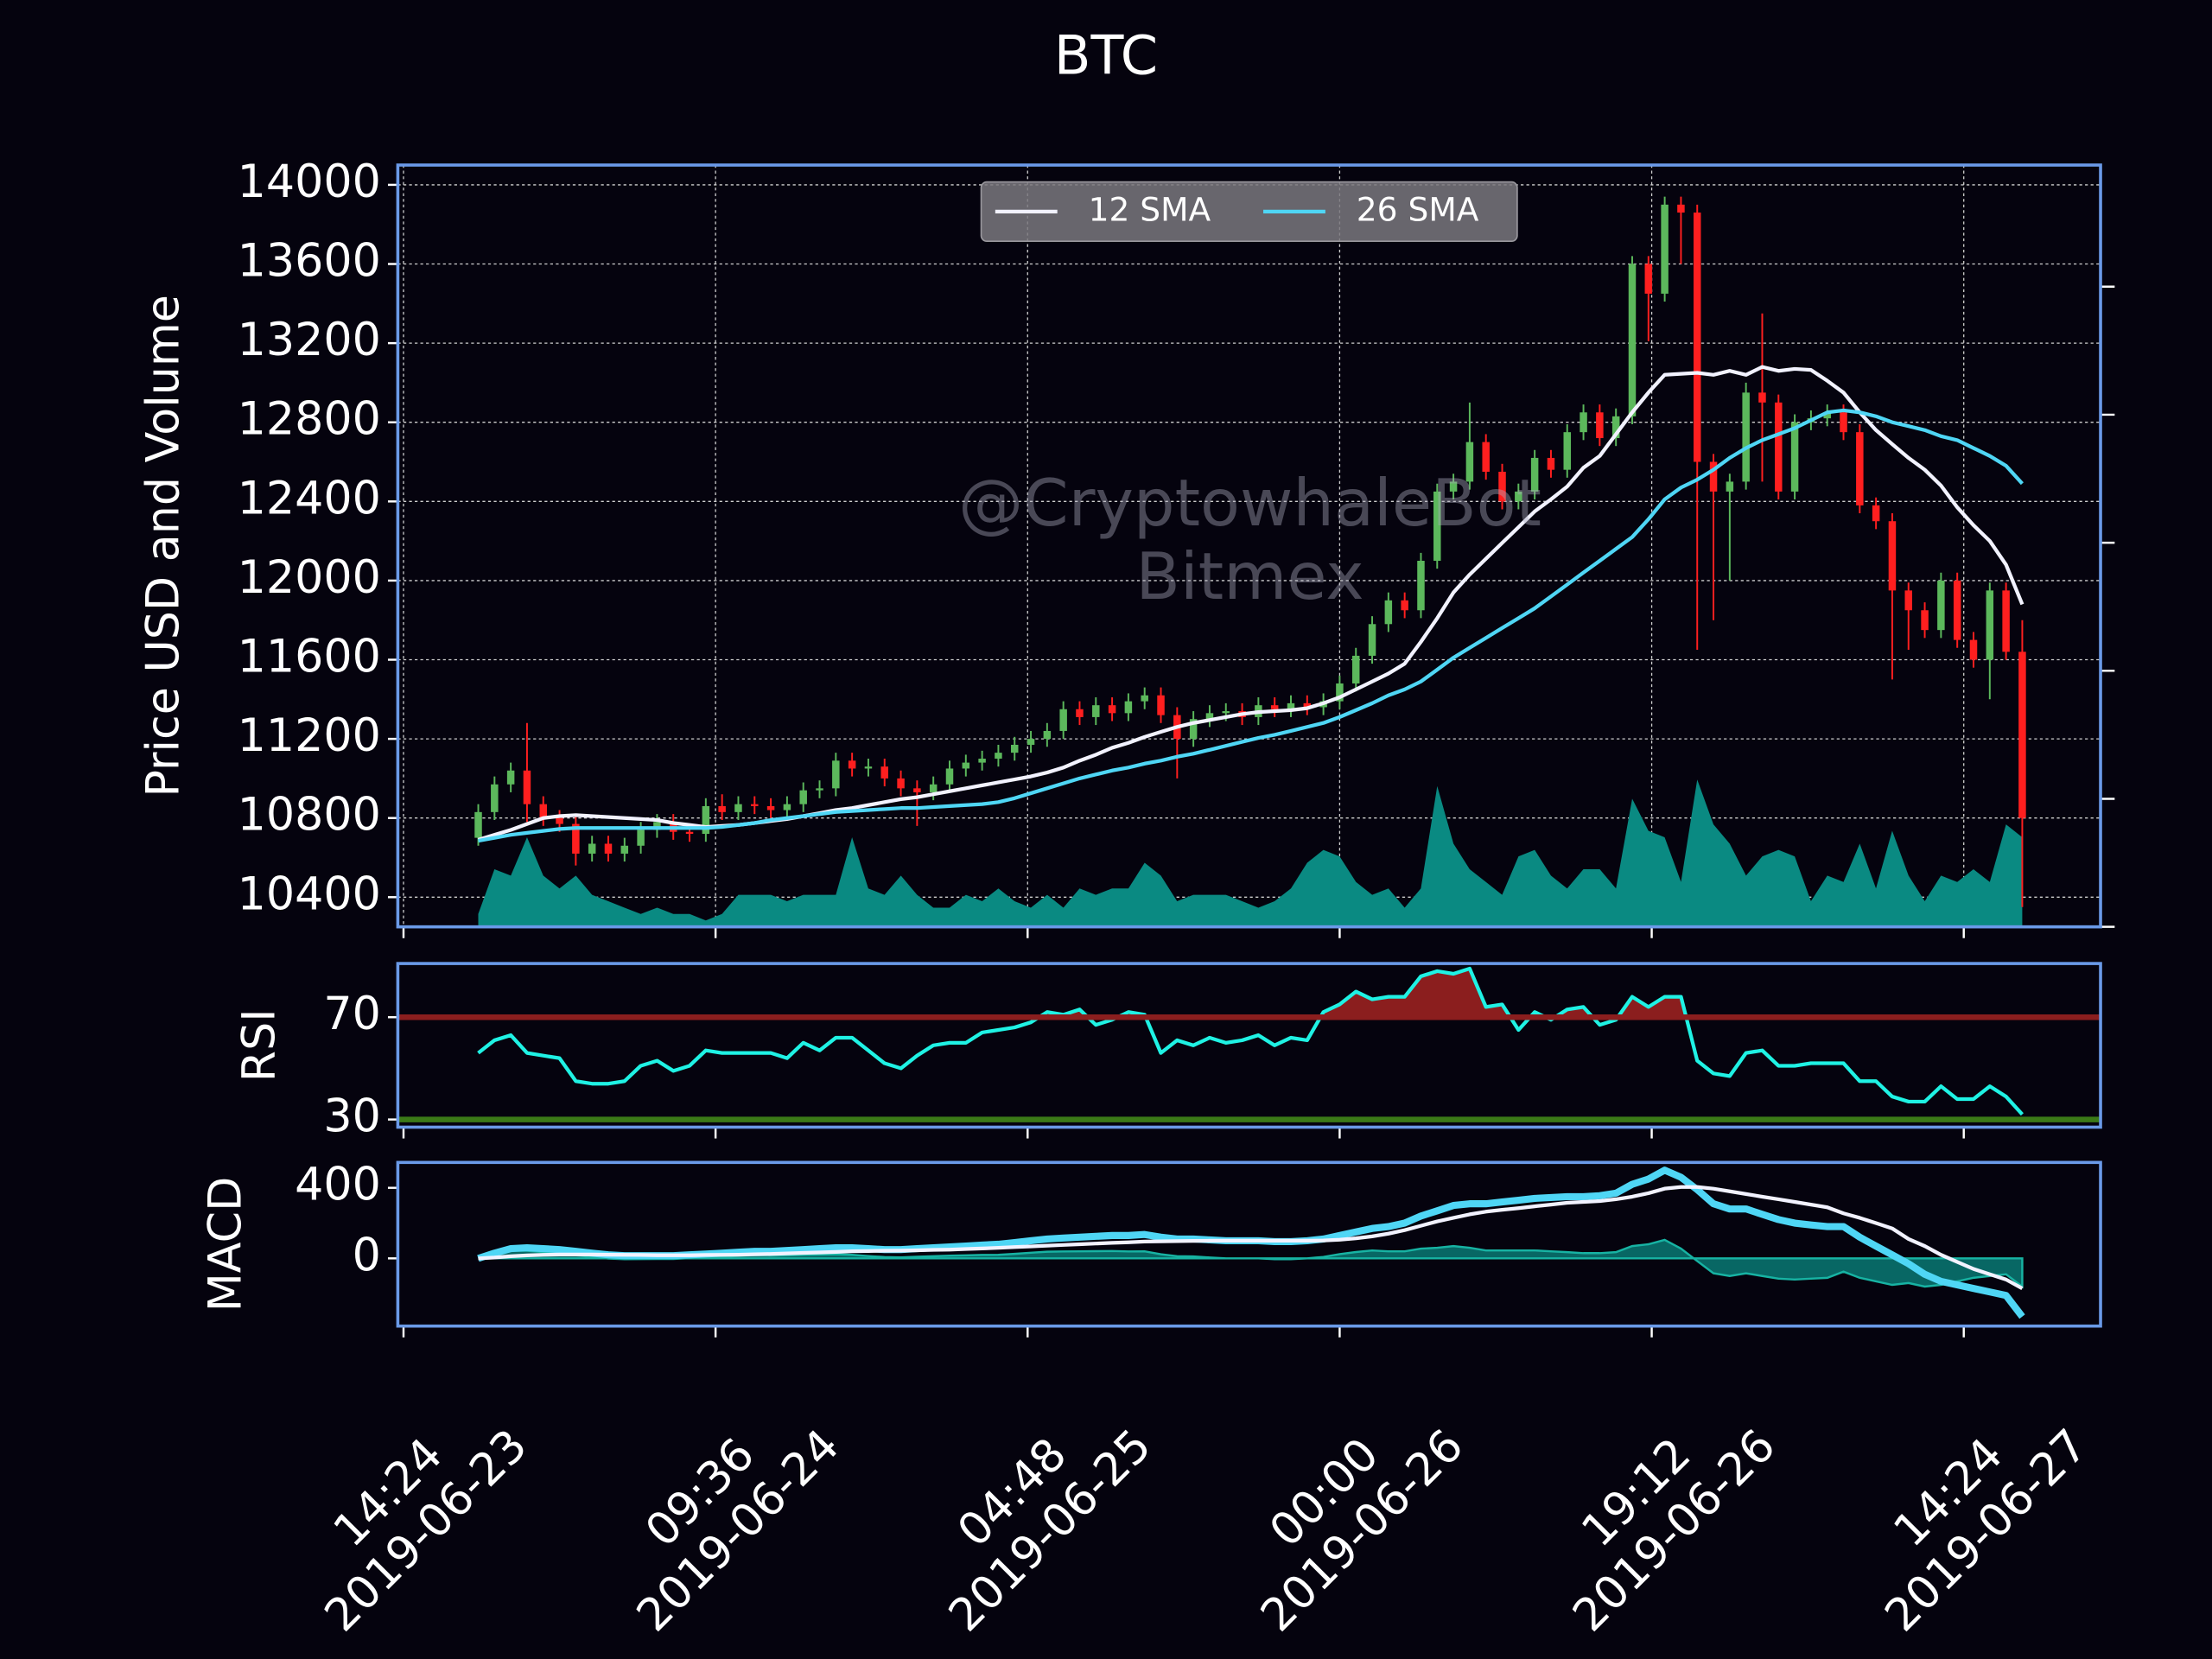 This screenshot has height=1659, width=2212. What do you see at coordinates (351, 1014) in the screenshot?
I see `y-tick-label: 70` at bounding box center [351, 1014].